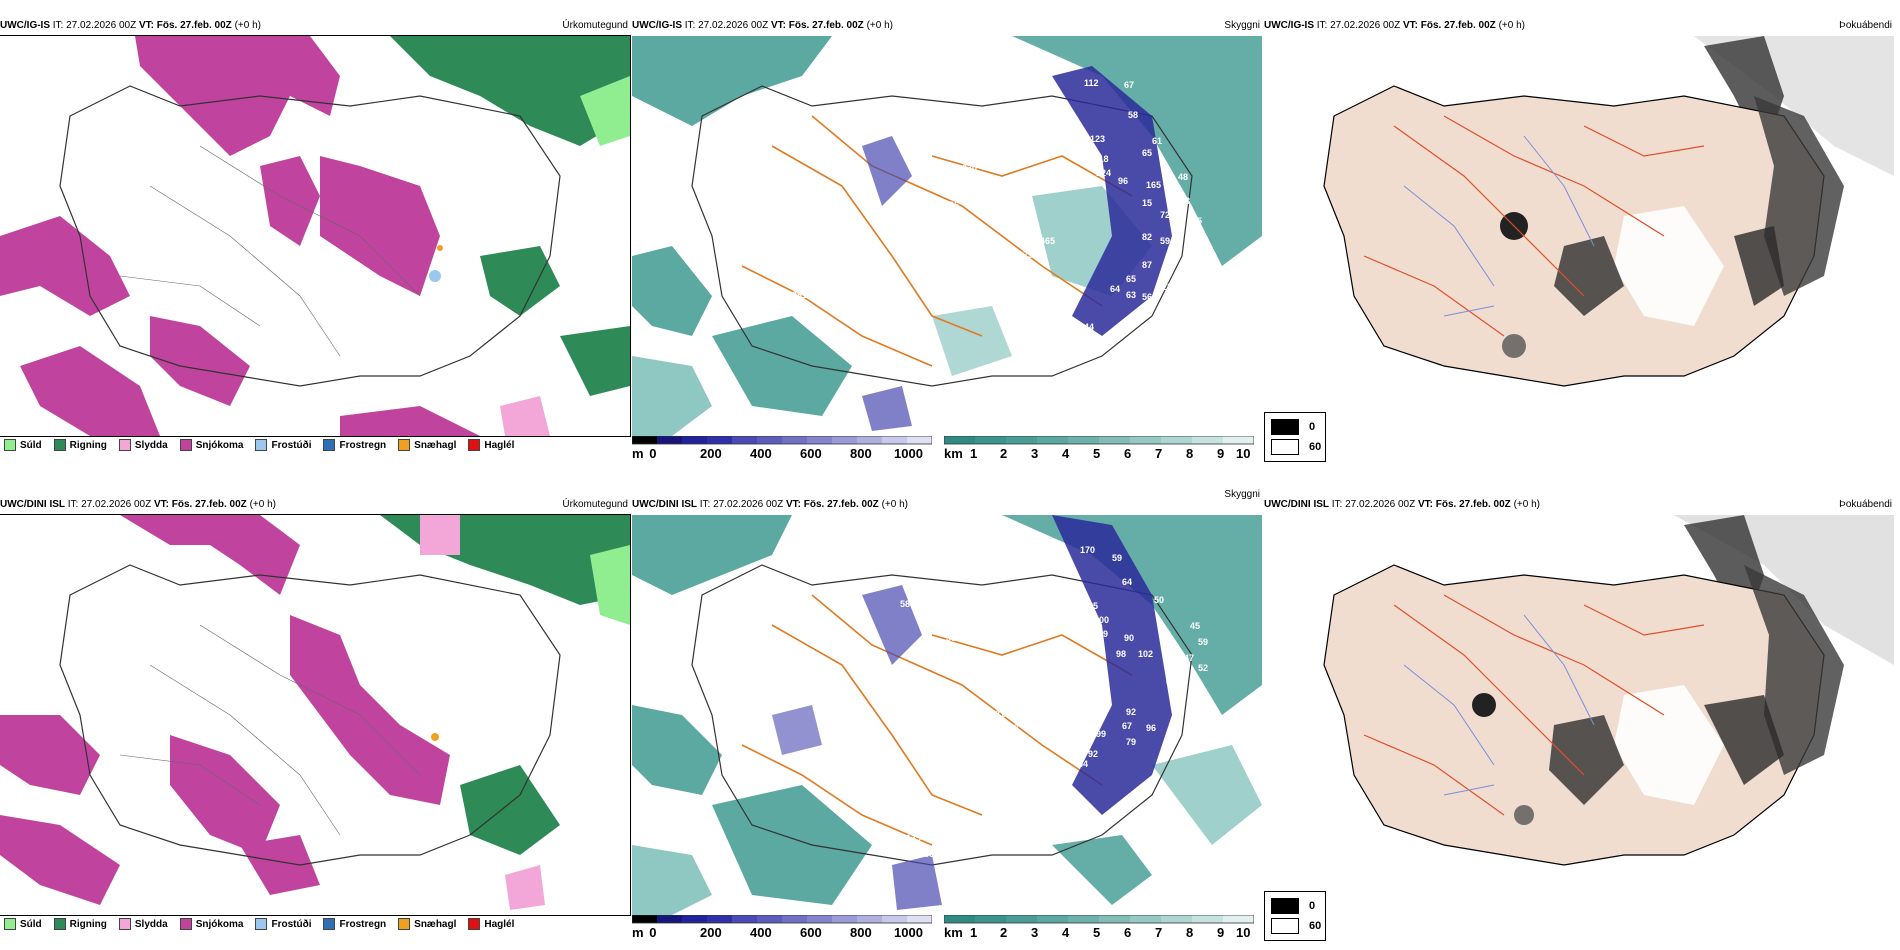  Describe the element at coordinates (1087, 550) in the screenshot. I see `cloud-label: 170` at that location.